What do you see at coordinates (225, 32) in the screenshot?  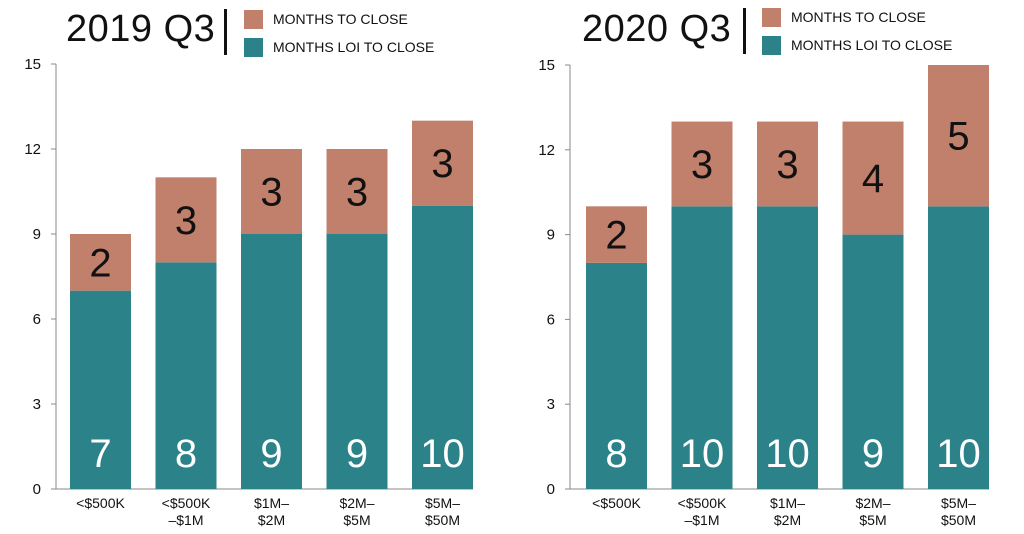 I see `title-divider-2019` at bounding box center [225, 32].